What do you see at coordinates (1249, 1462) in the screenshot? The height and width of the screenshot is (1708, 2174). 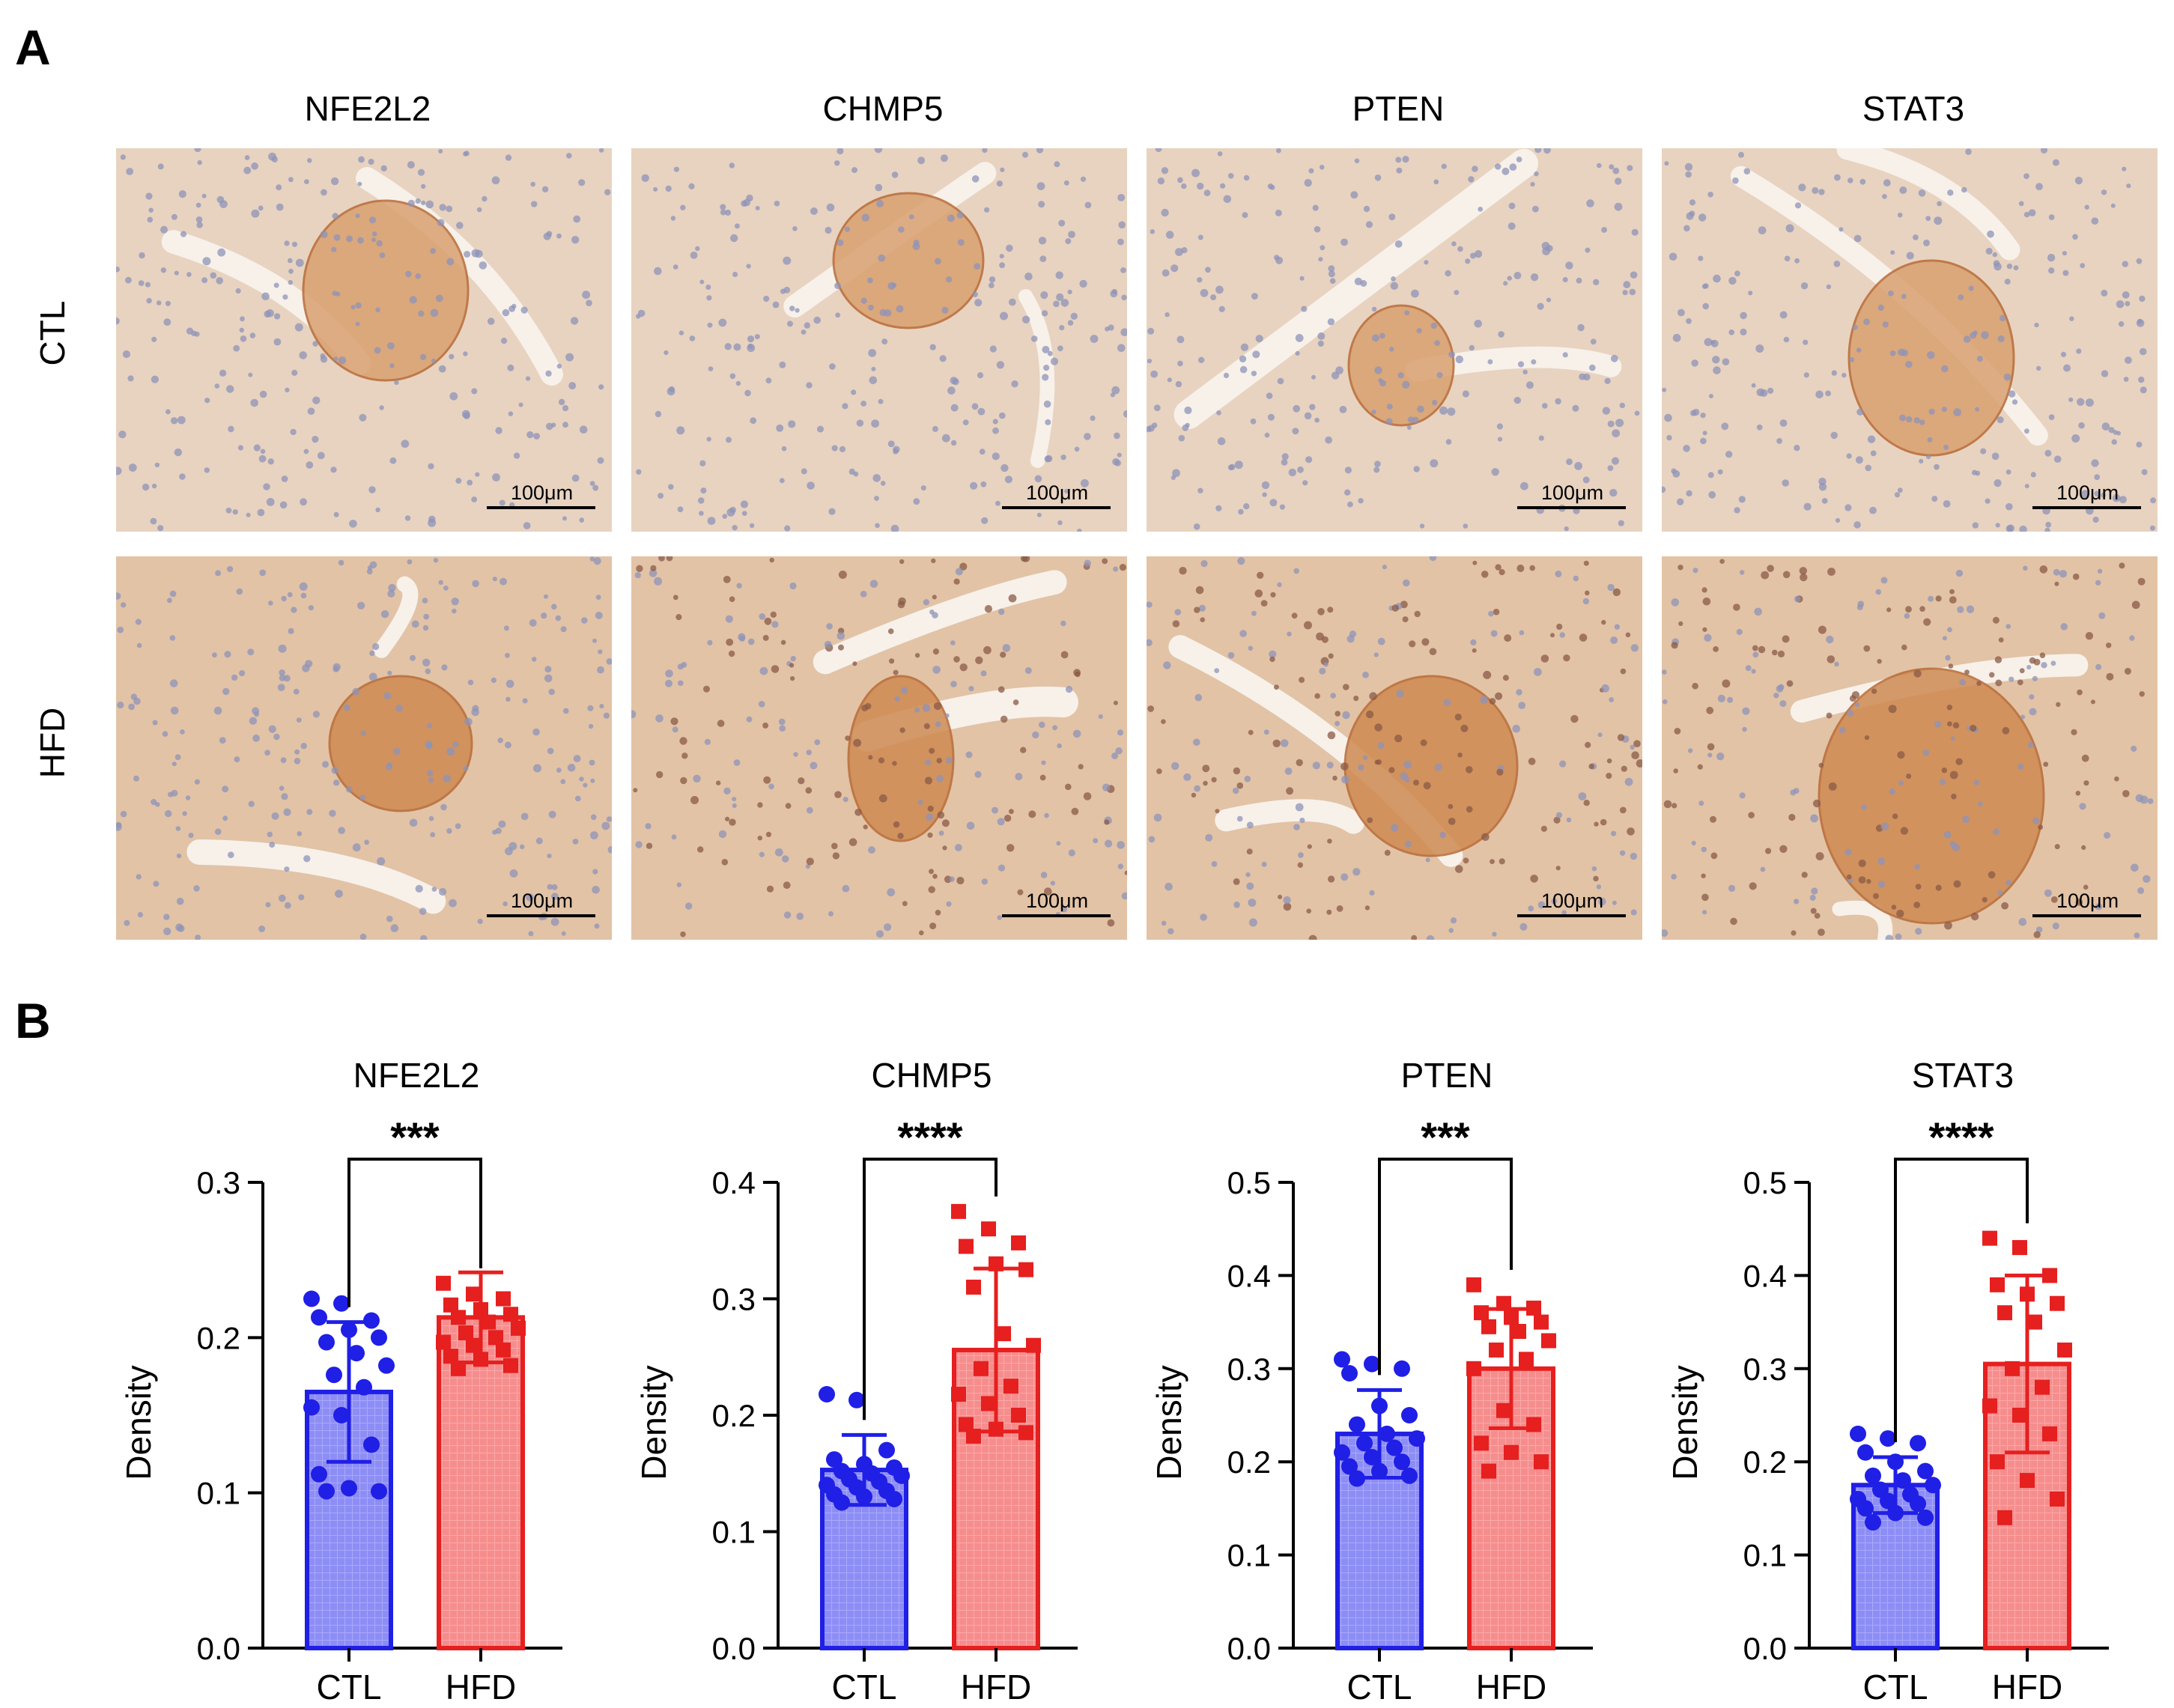 I see `y-tick-label-pten: 0.2` at bounding box center [1249, 1462].